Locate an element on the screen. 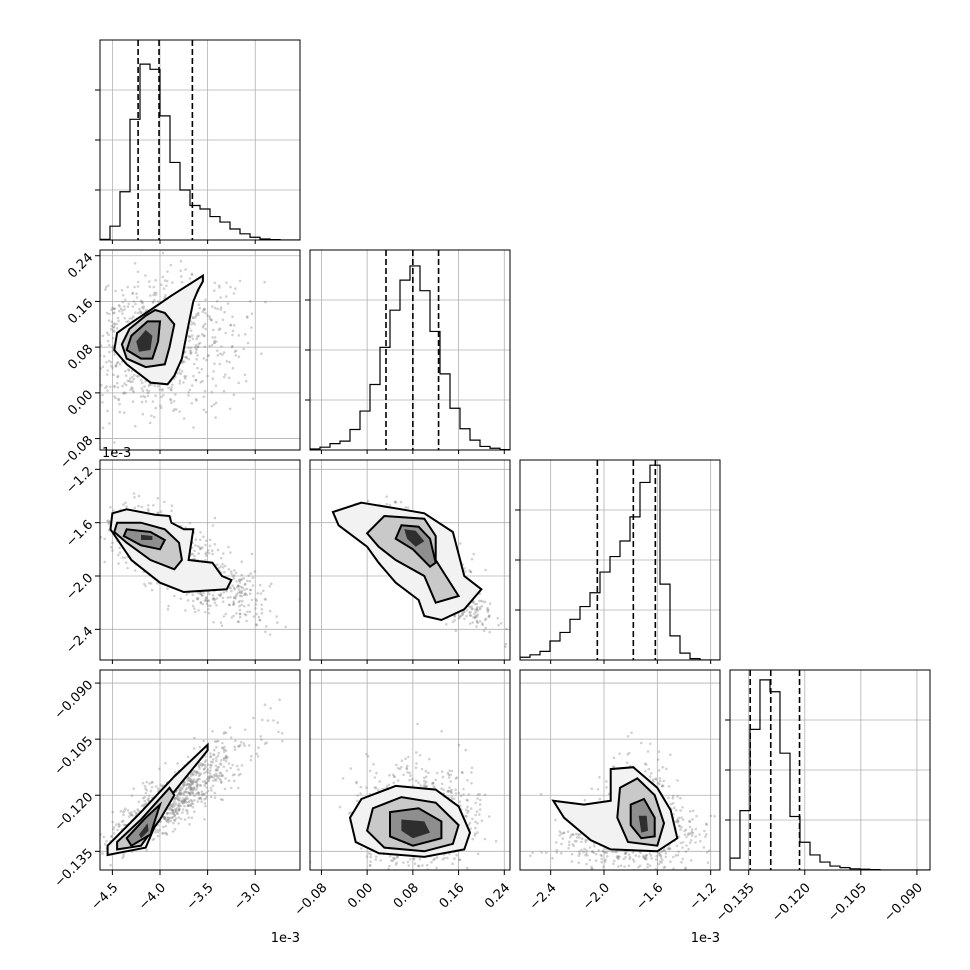  scatter-panel-2-0: −2.4−2.0−1.6−1.21e-3 is located at coordinates (182, 555).